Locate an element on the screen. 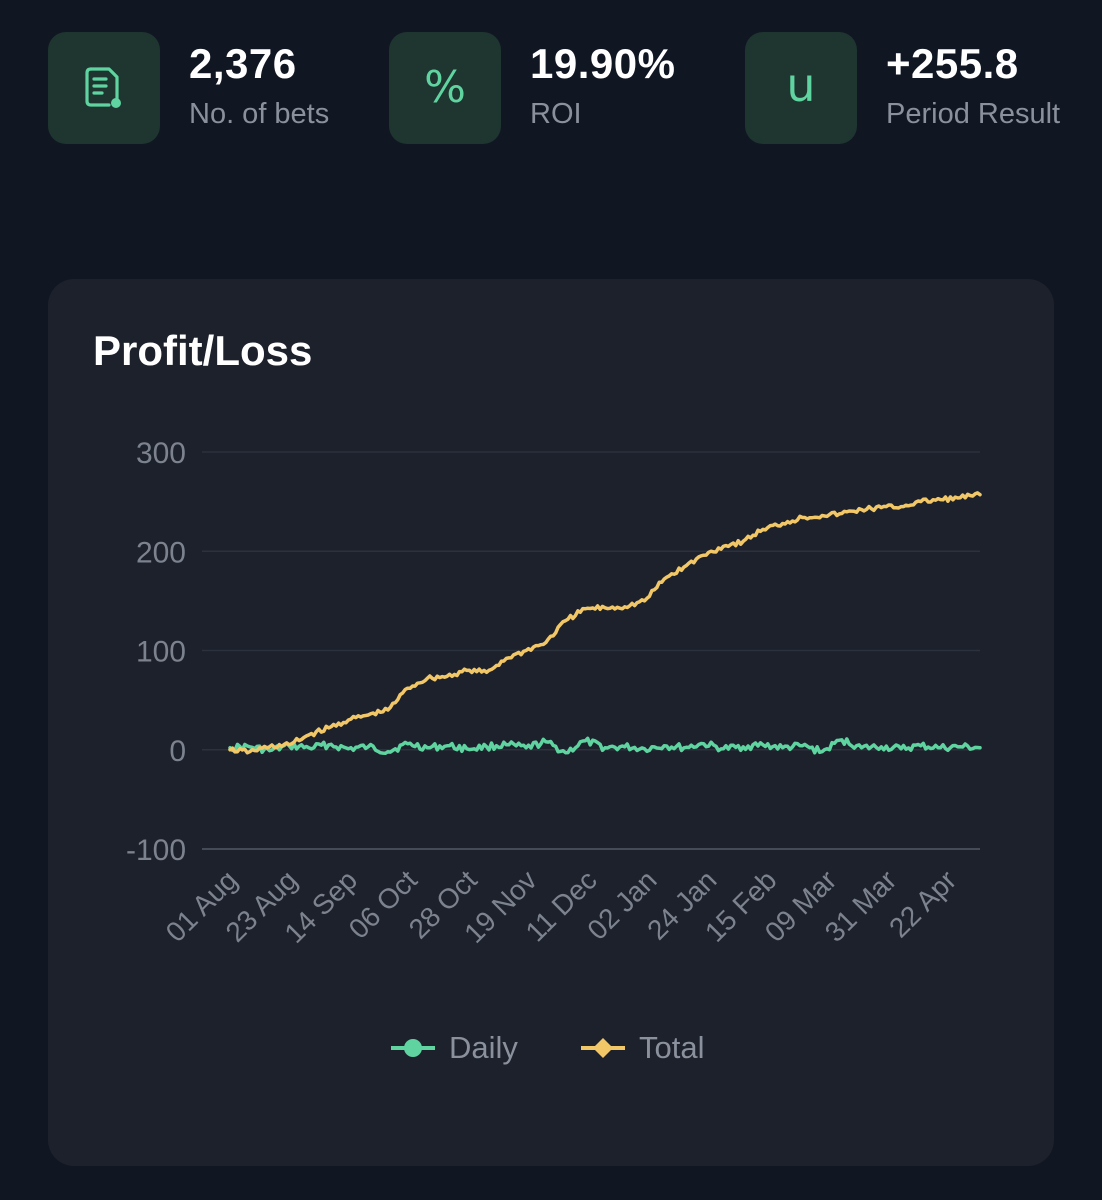 This screenshot has width=1102, height=1200. chart-title: Profit/Loss is located at coordinates (203, 350).